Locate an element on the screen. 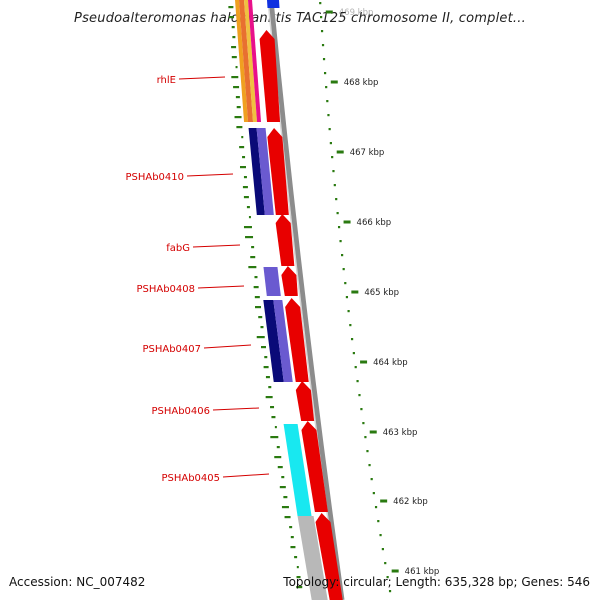 Image resolution: width=600 pixels, height=600 pixels. kbp-tick-label: 469 kbp is located at coordinates (356, 13).